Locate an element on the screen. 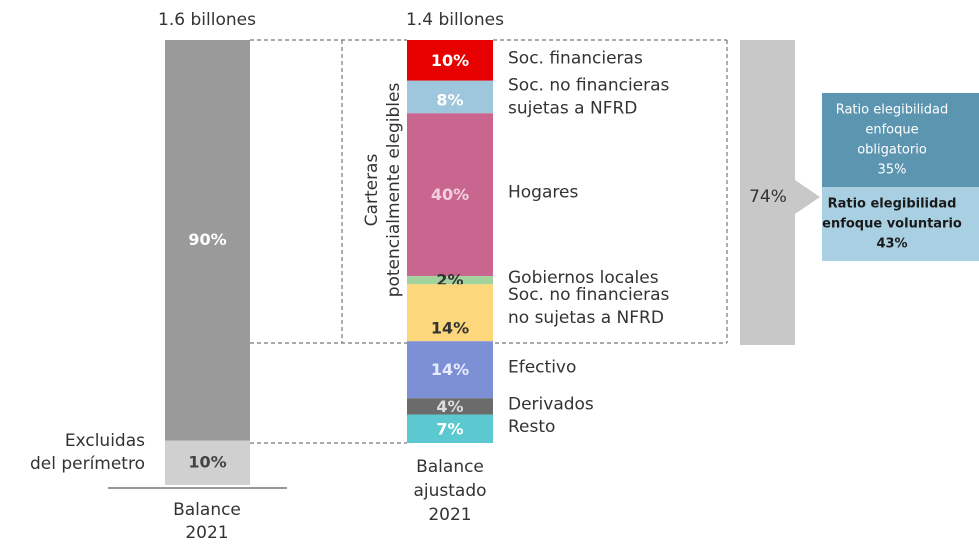 This screenshot has height=549, width=979. bar-caption: ajustado is located at coordinates (449, 491).